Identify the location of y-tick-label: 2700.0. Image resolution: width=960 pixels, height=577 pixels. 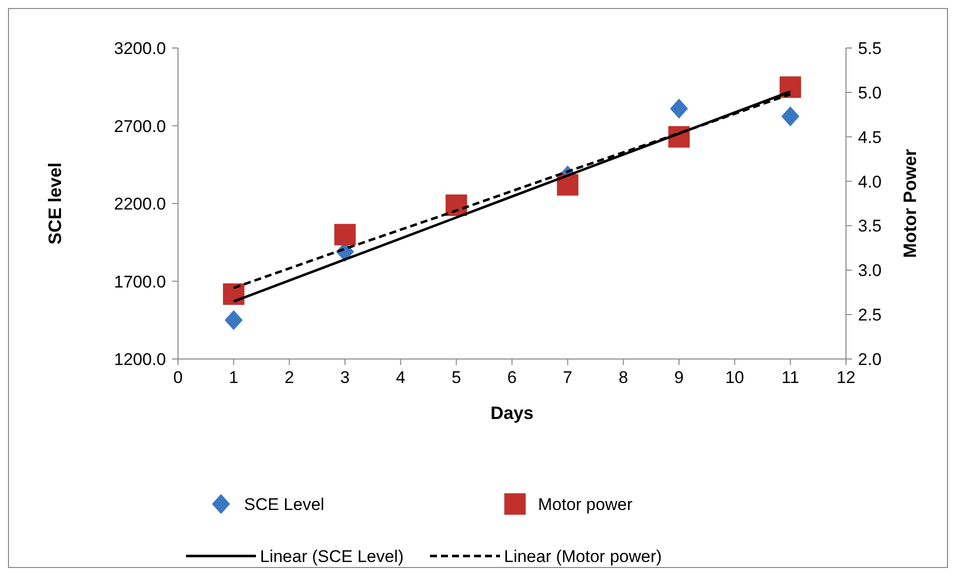
(140, 126).